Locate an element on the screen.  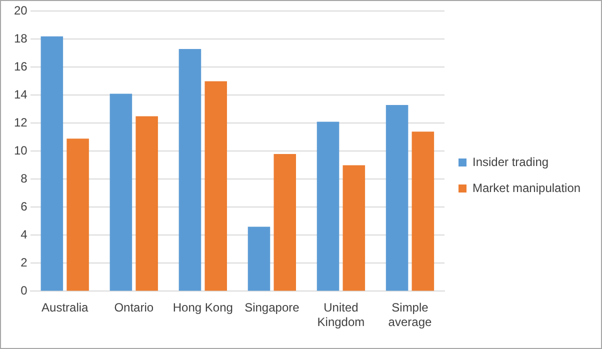
x-tick-label: Australia is located at coordinates (65, 307).